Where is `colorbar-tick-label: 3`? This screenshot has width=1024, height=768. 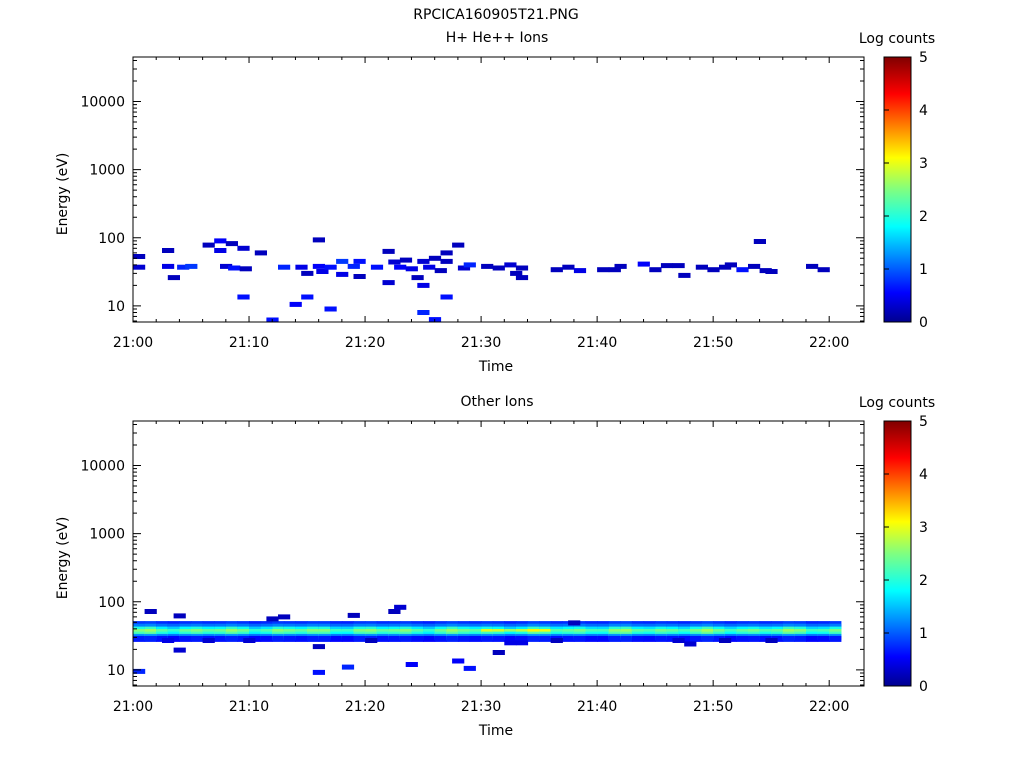
colorbar-tick-label: 3 is located at coordinates (923, 164).